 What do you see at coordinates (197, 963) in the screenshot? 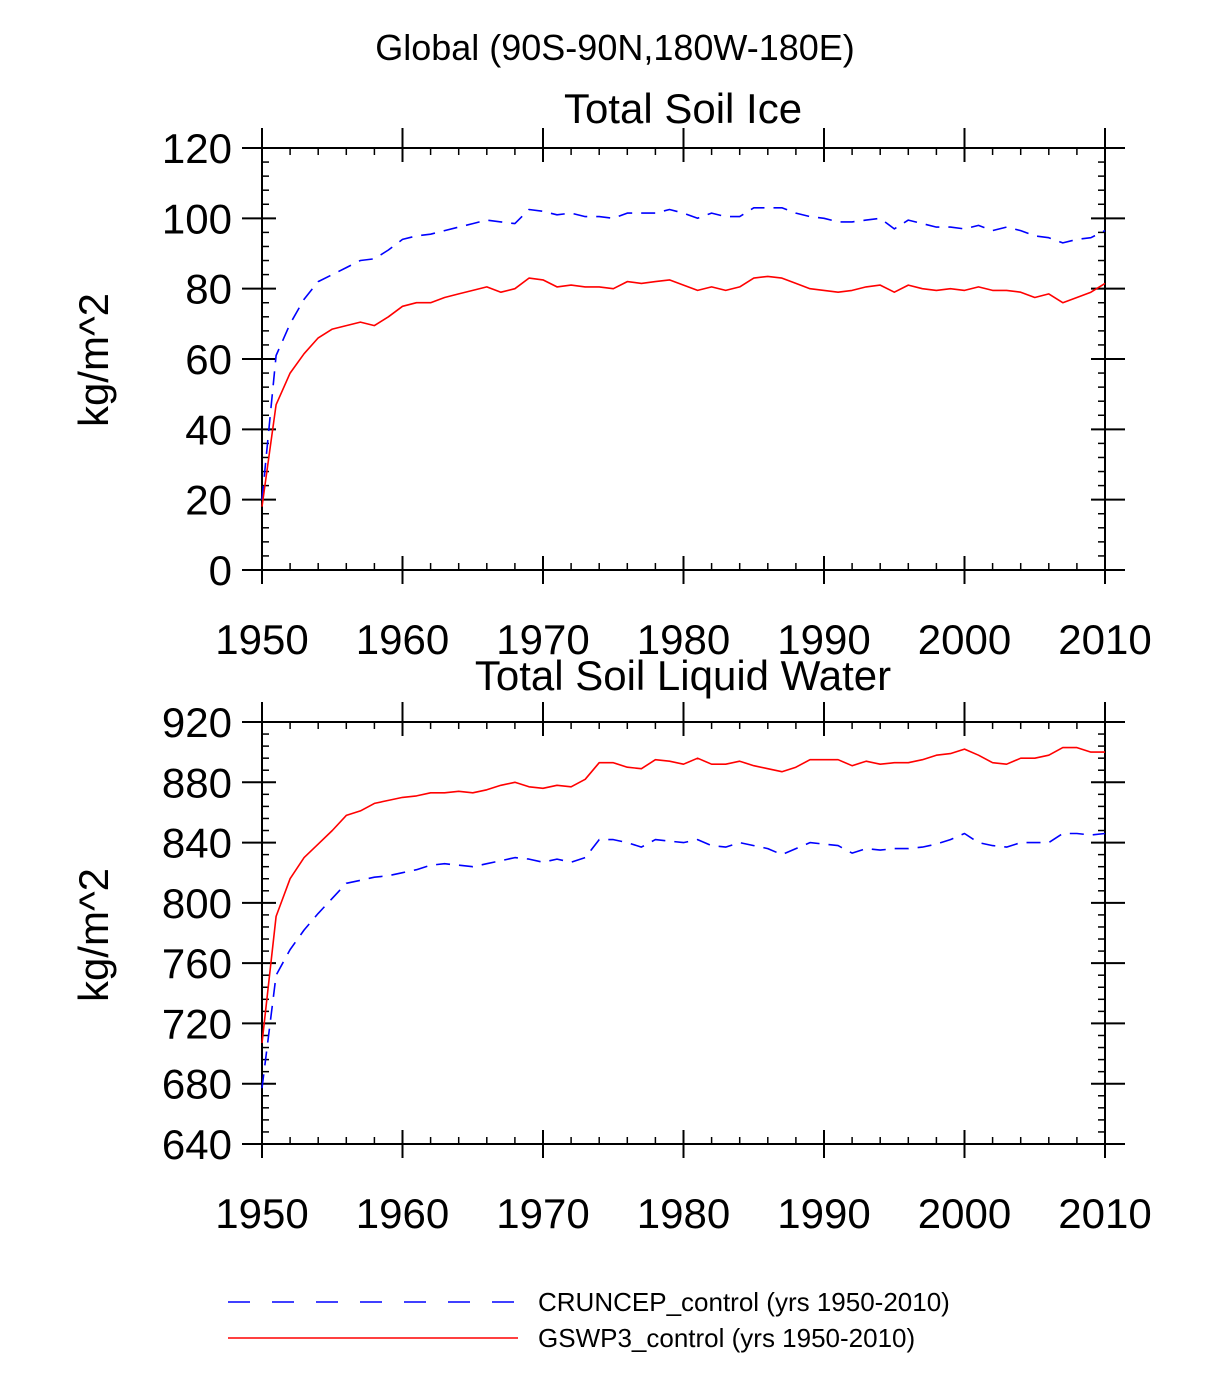
I see `y-tick-label: 760` at bounding box center [197, 963].